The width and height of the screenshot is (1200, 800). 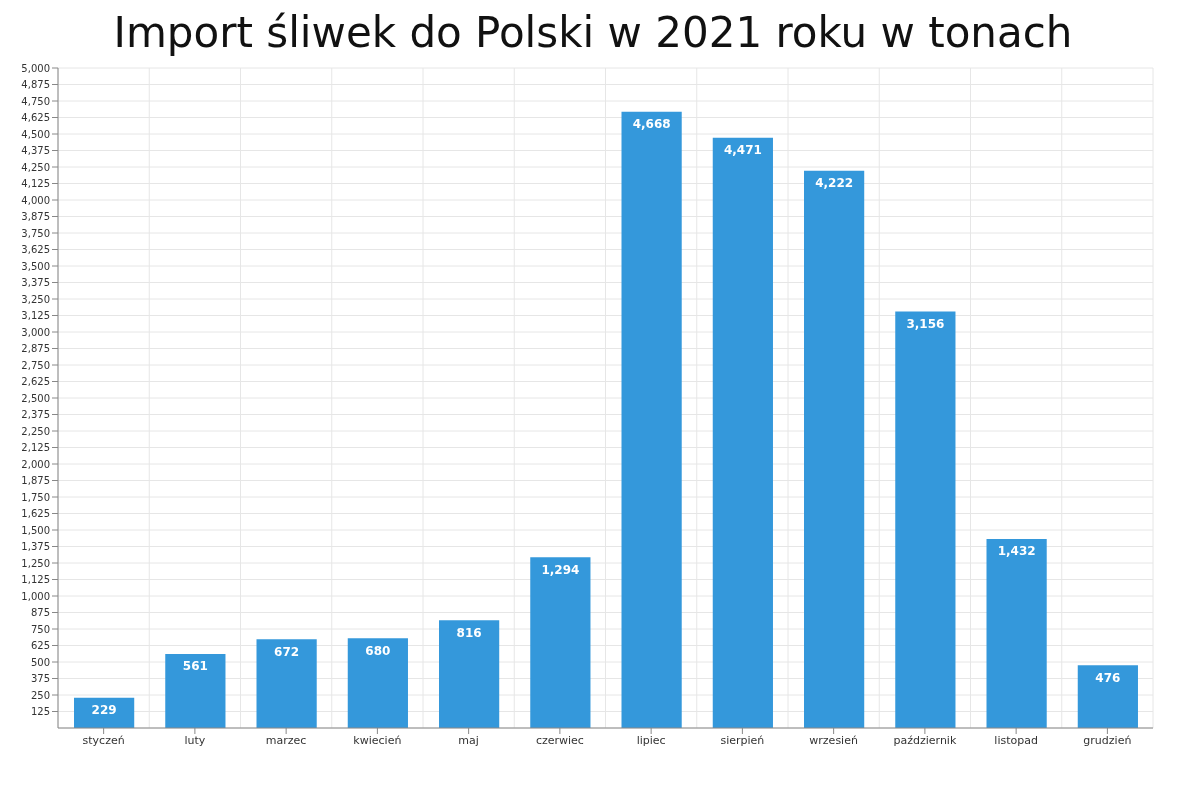 I want to click on y-tick-label: 1,750, so click(x=35, y=497).